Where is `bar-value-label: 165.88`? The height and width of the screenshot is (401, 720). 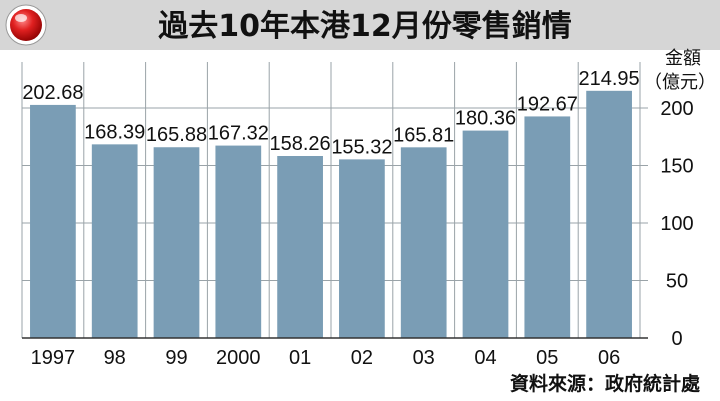 bar-value-label: 165.88 is located at coordinates (176, 135).